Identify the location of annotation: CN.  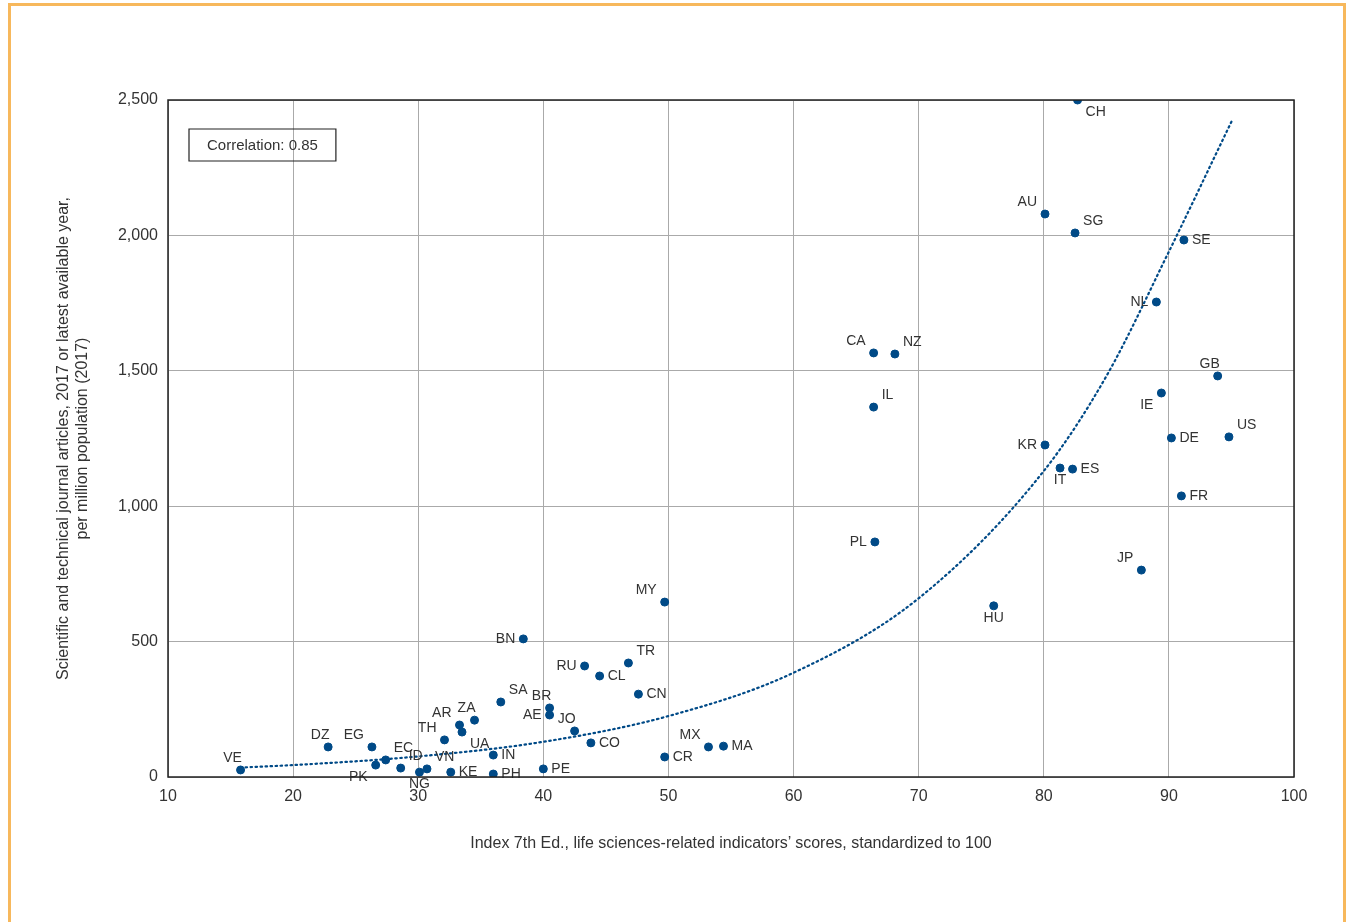
(656, 692).